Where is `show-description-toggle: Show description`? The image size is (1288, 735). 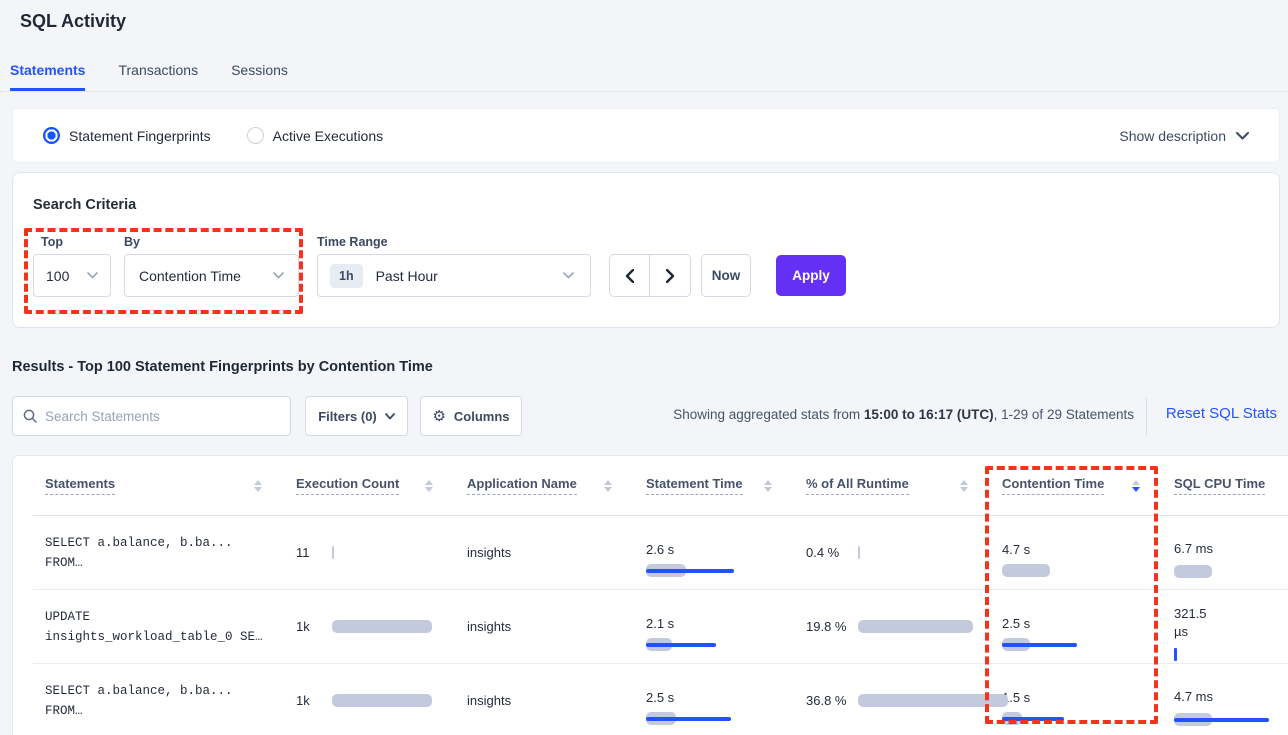 show-description-toggle: Show description is located at coordinates (1184, 136).